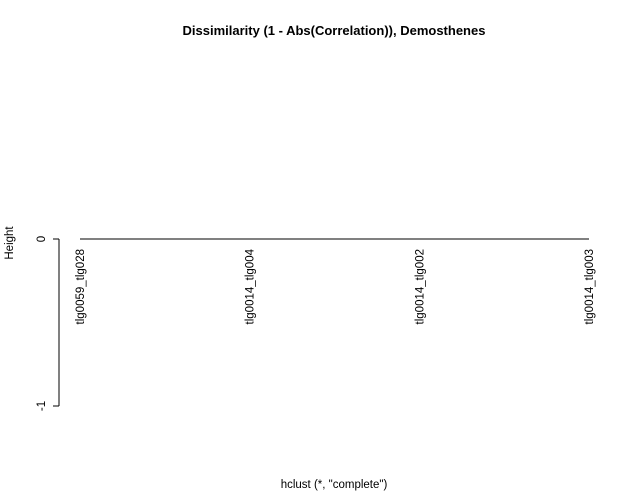  Describe the element at coordinates (81, 286) in the screenshot. I see `leaf-label: tlg0059_tlg028` at that location.